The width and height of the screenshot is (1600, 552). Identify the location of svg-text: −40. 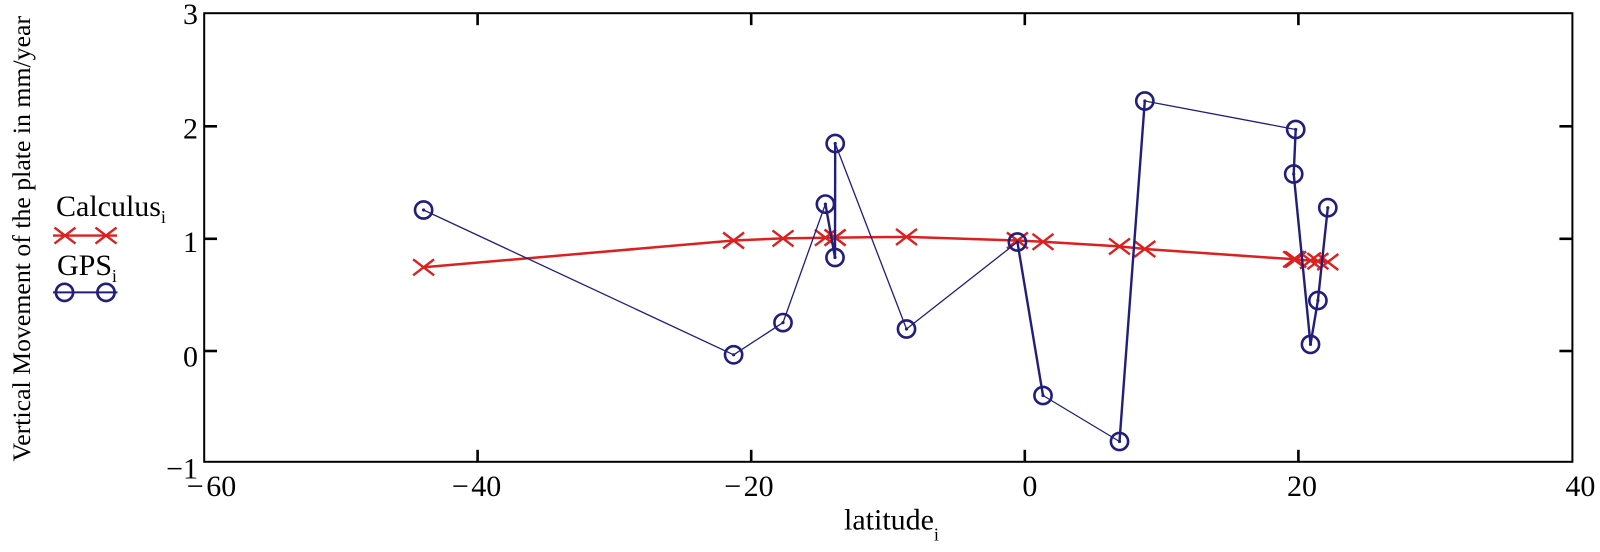
(476, 486).